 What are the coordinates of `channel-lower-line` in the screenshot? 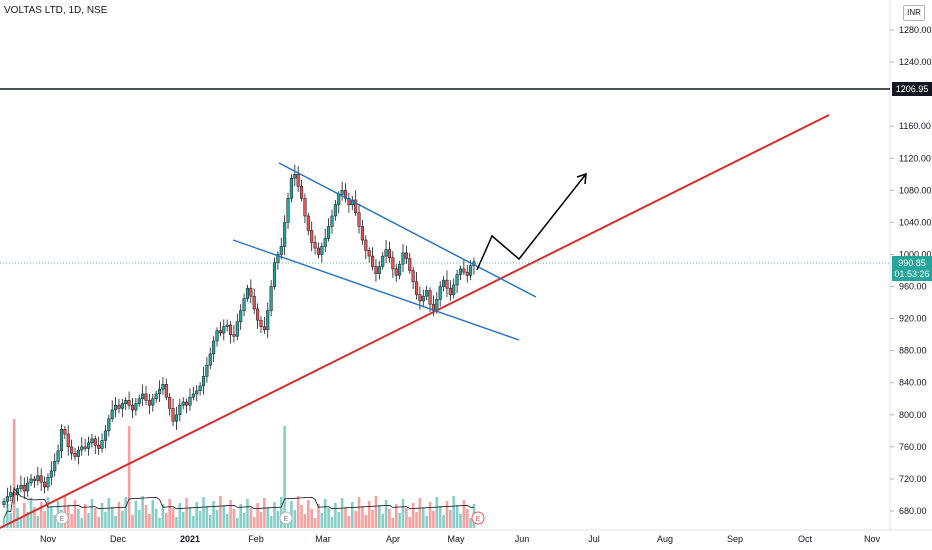 It's located at (376, 290).